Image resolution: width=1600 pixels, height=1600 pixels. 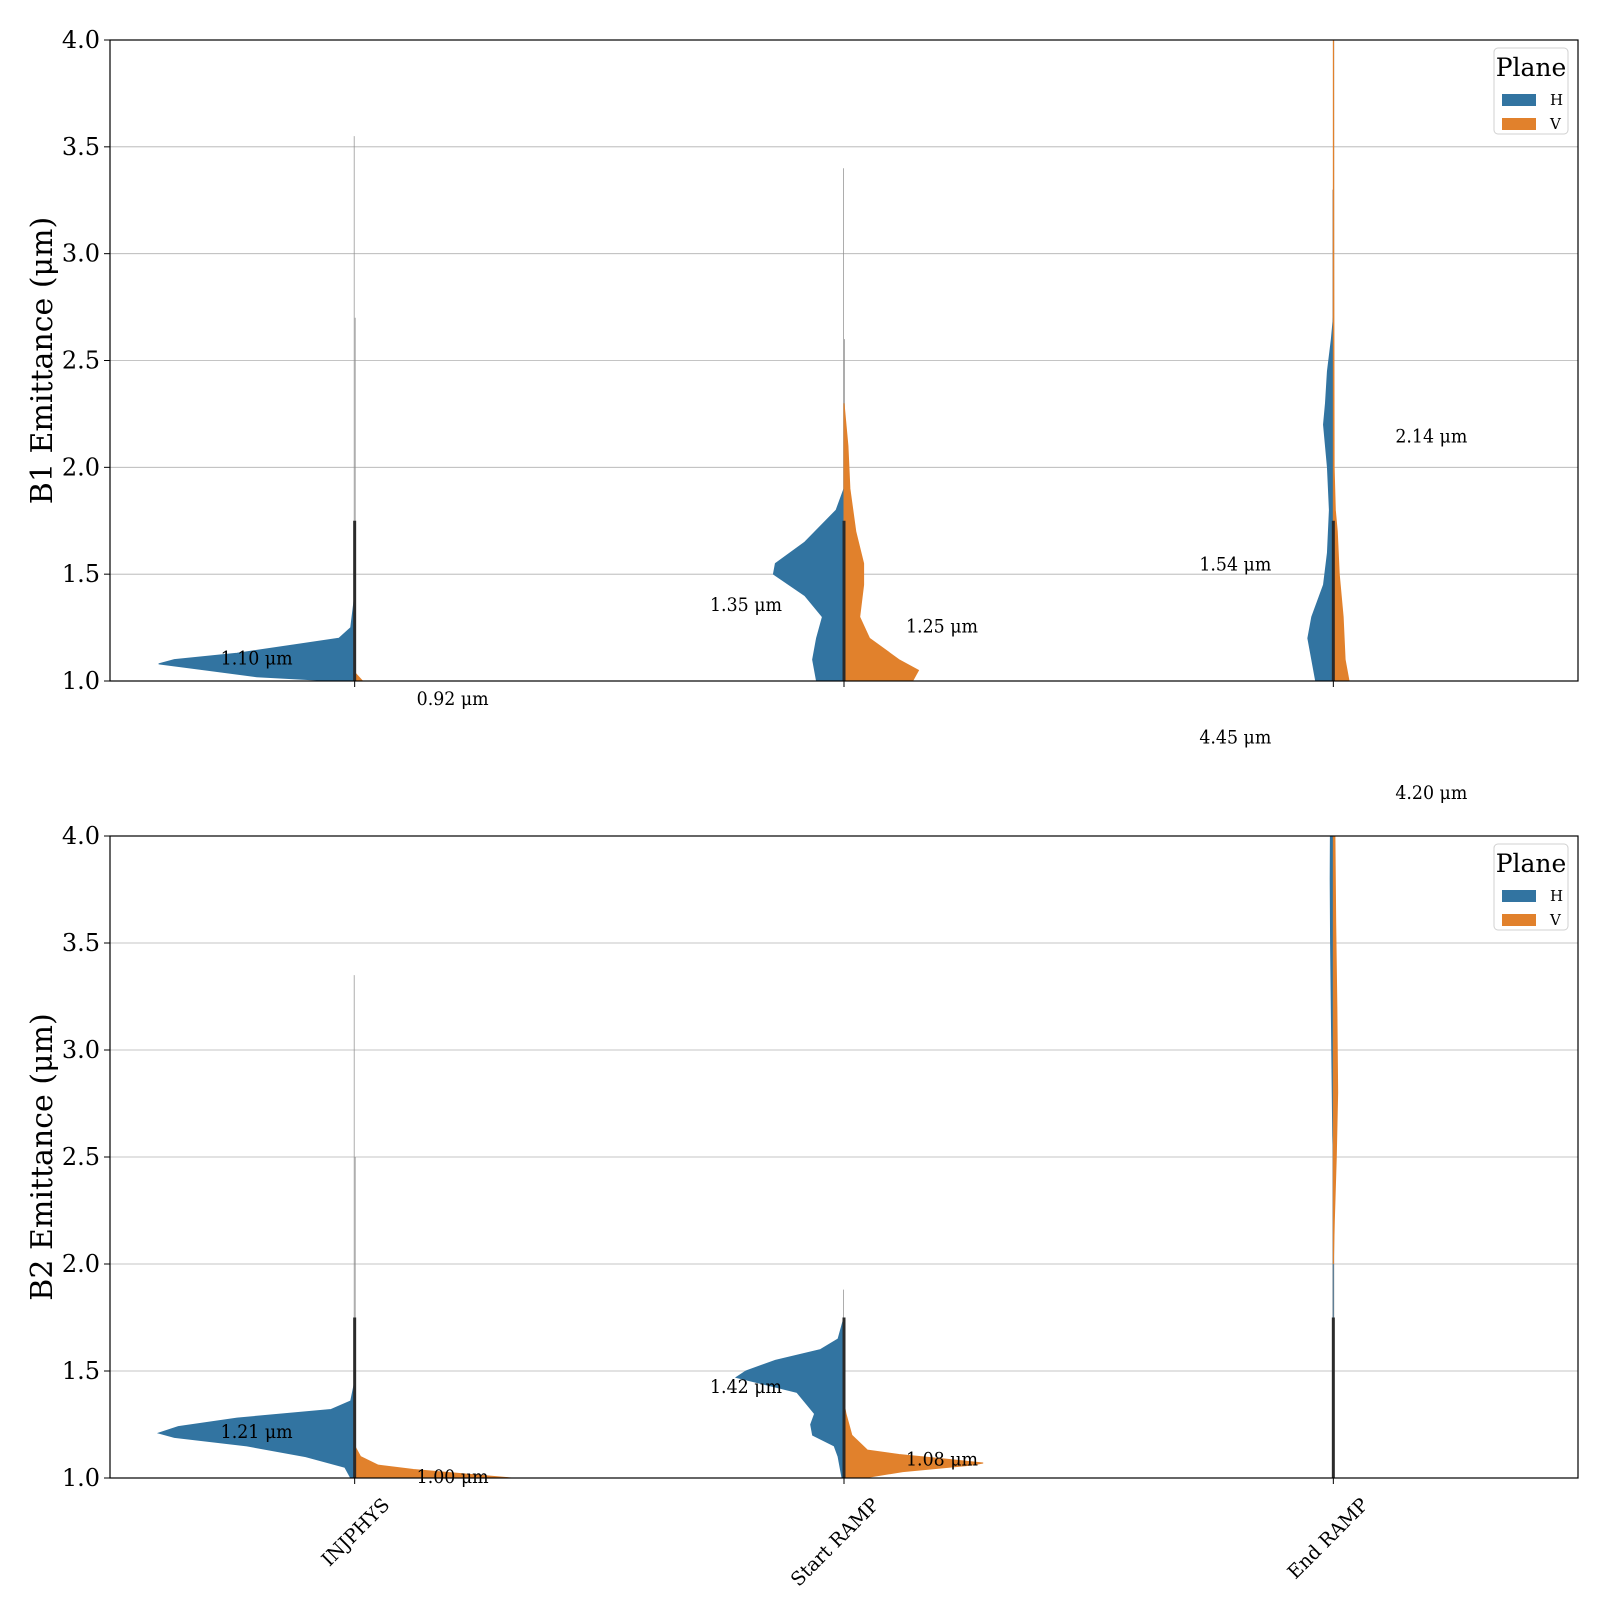 What do you see at coordinates (942, 626) in the screenshot?
I see `median-annotation: 1.25 μm` at bounding box center [942, 626].